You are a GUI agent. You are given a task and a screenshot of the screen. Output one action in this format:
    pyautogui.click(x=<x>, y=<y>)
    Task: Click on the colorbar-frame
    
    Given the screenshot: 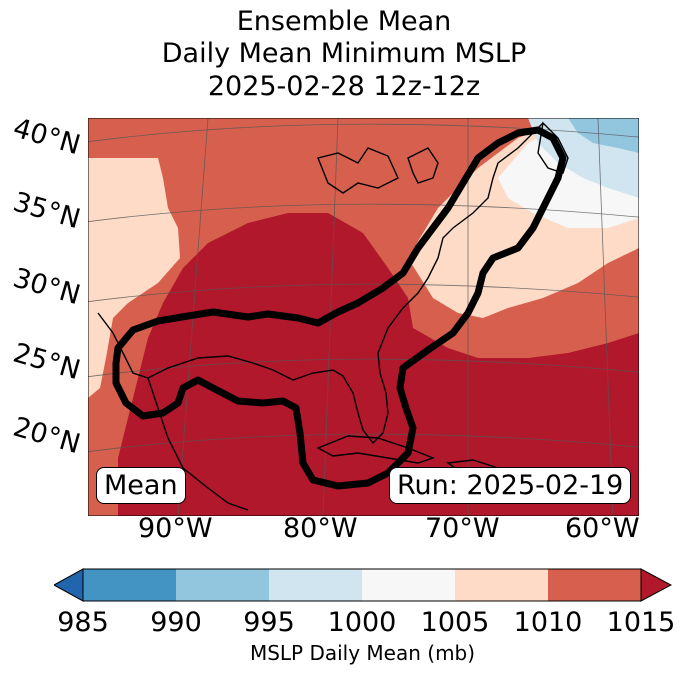 What is the action you would take?
    pyautogui.click(x=362, y=585)
    